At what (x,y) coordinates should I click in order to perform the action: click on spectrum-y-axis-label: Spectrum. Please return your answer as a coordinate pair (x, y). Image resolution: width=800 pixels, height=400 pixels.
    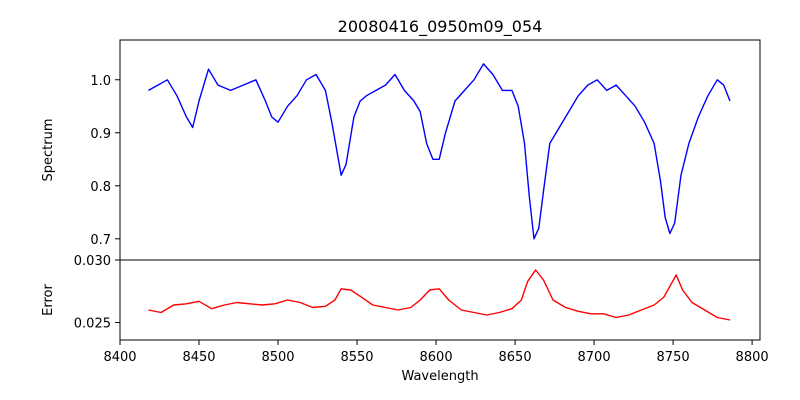
    Looking at the image, I should click on (48, 150).